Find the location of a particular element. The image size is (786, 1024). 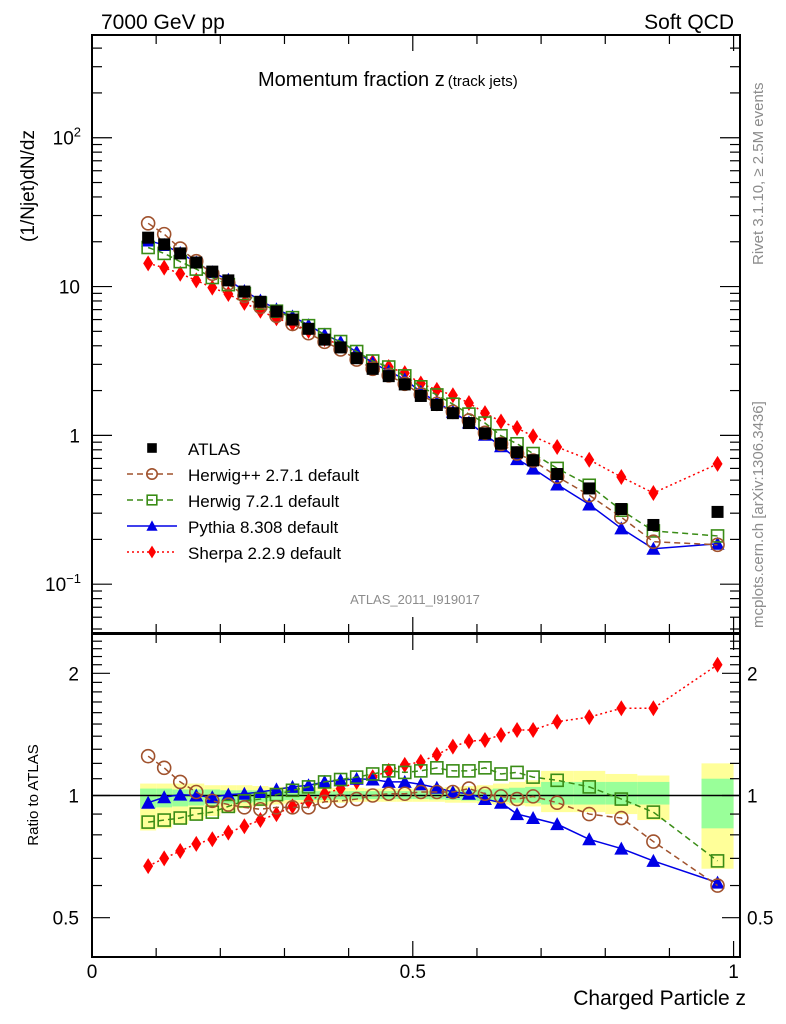

series-line is located at coordinates (432, 765).